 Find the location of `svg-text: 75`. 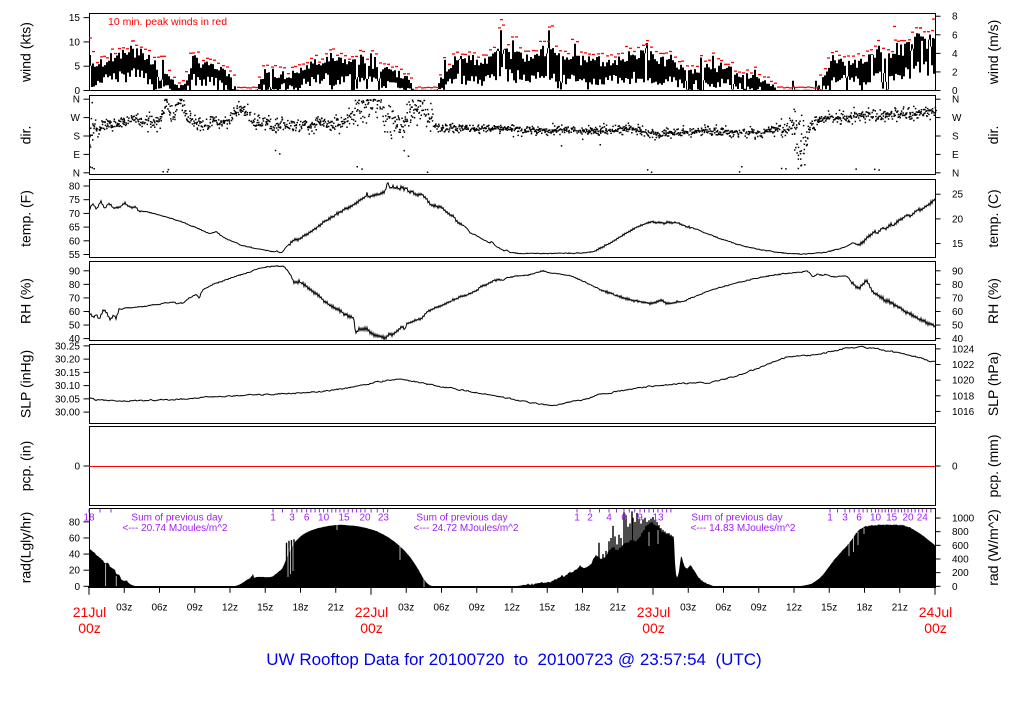

svg-text: 75 is located at coordinates (75, 200).